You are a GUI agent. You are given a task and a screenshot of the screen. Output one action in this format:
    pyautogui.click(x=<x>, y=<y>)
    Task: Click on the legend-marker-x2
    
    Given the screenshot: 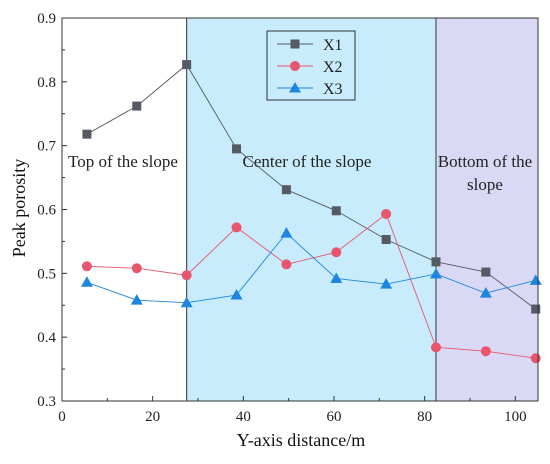 What is the action you would take?
    pyautogui.click(x=295, y=66)
    